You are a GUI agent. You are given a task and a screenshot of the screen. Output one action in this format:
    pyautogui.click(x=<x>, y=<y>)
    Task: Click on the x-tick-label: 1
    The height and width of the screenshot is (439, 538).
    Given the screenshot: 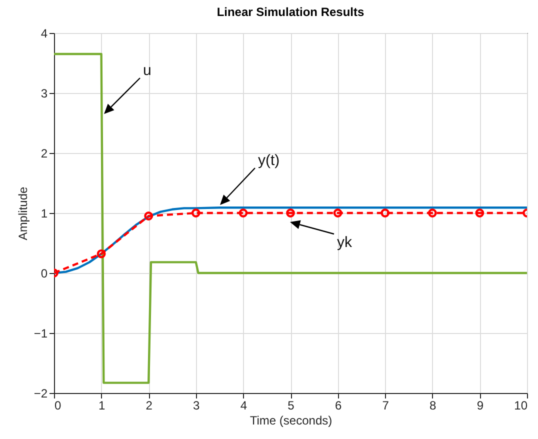 What is the action you would take?
    pyautogui.click(x=102, y=405)
    